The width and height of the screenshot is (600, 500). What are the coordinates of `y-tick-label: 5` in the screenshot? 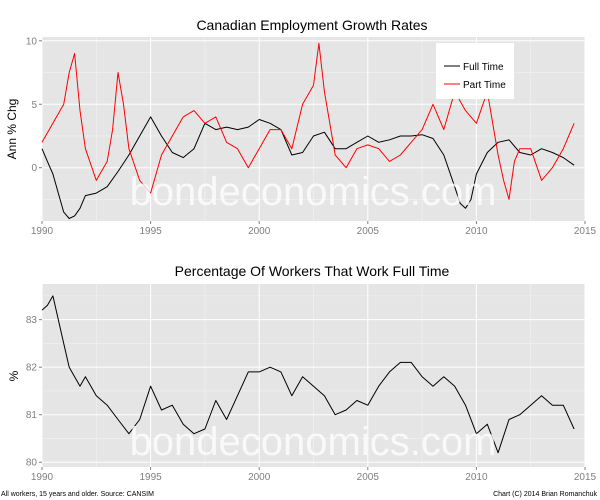 It's located at (34, 105).